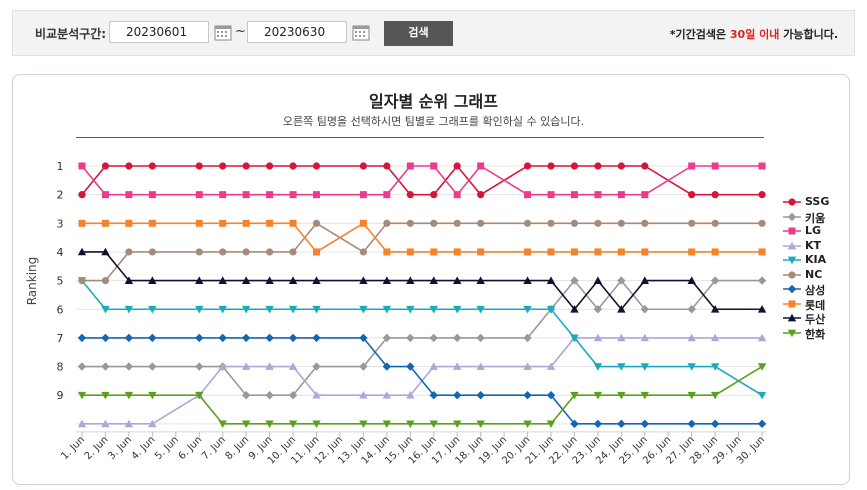 The image size is (867, 490). Describe the element at coordinates (418, 33) in the screenshot. I see `search-button: 검색` at that location.